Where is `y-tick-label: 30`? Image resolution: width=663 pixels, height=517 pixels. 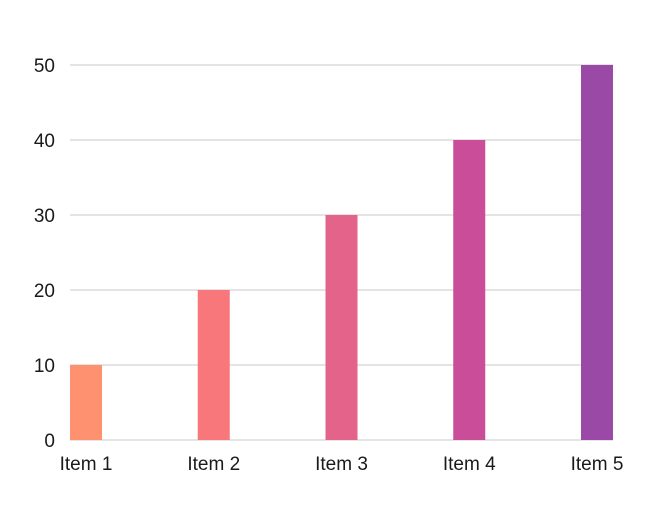
y-tick-label: 30 is located at coordinates (44, 216).